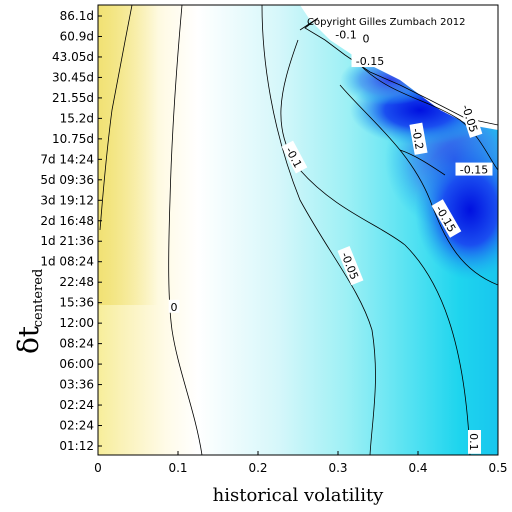 The image size is (512, 512). Describe the element at coordinates (76, 364) in the screenshot. I see `y-tick-label: 06:00` at that location.